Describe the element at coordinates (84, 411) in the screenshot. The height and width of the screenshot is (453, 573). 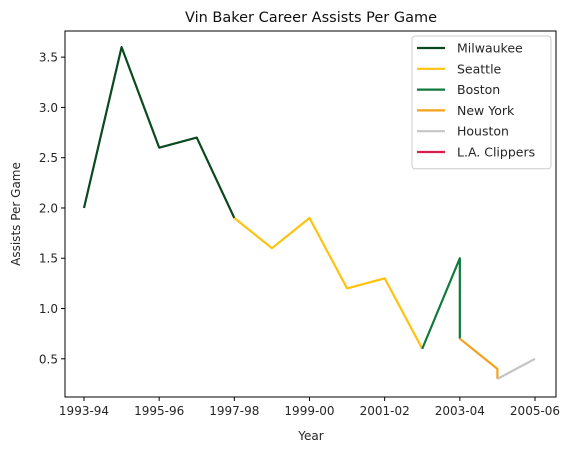
I see `x-tick-label: 1993-94` at that location.